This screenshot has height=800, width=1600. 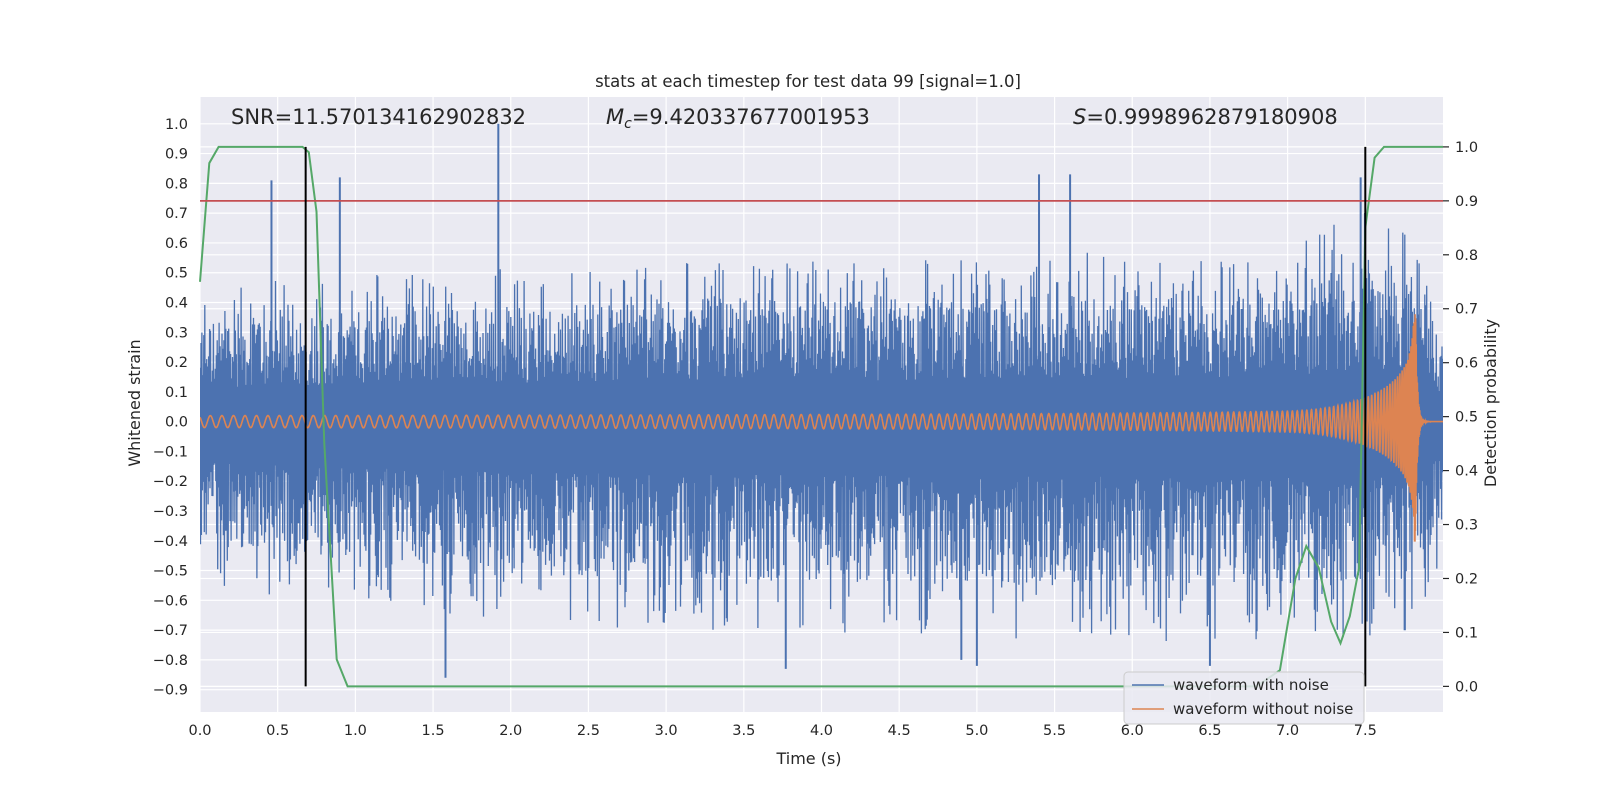 What do you see at coordinates (176, 333) in the screenshot?
I see `y-tick-label: 0.3` at bounding box center [176, 333].